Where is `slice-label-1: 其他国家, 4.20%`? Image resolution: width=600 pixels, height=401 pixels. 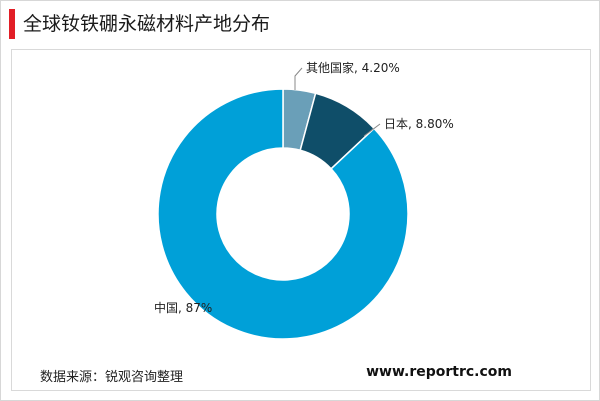
slice-label-1: 其他国家, 4.20% is located at coordinates (353, 67).